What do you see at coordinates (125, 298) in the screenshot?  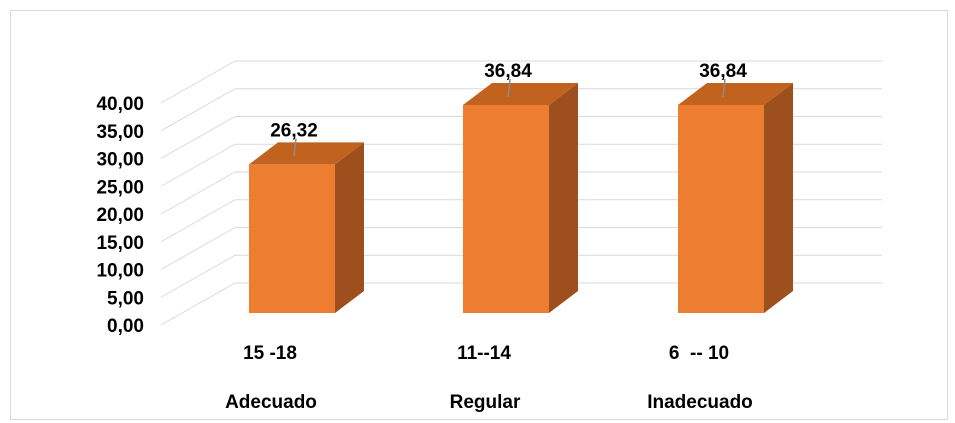 I see `y-tick-label: 5,00` at bounding box center [125, 298].